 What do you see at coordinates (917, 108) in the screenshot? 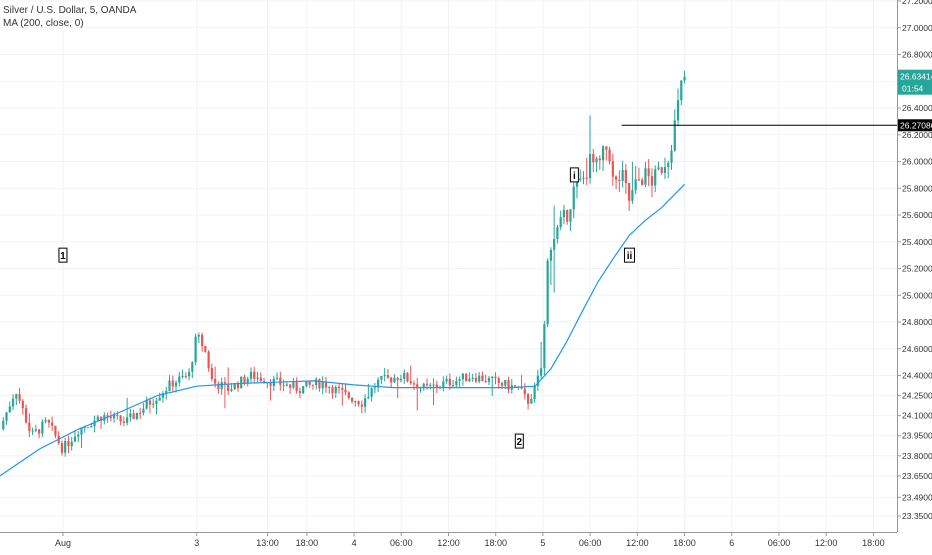
I see `y-tick-label: 26.40000` at bounding box center [917, 108].